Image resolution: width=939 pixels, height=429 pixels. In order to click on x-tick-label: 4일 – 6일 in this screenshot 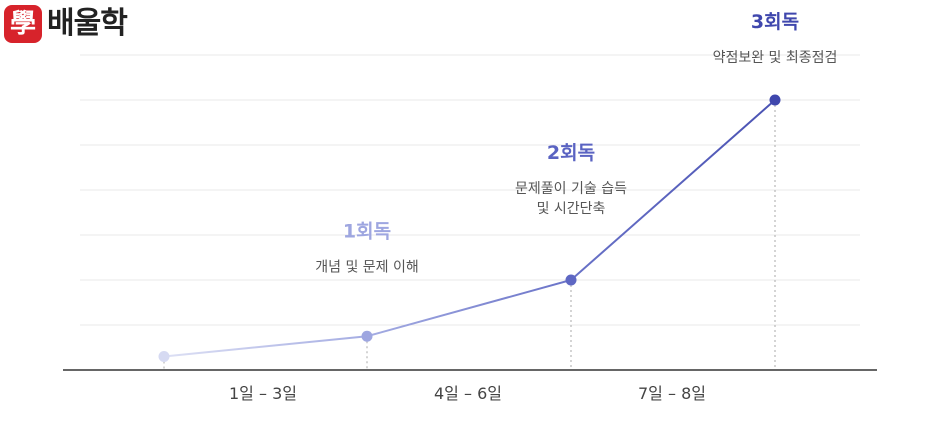, I will do `click(468, 393)`.